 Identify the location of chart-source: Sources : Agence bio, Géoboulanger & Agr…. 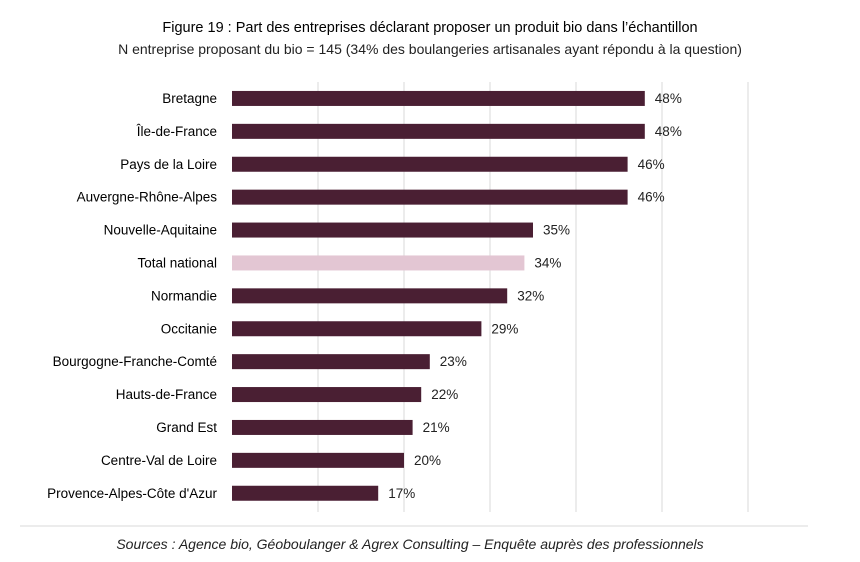
(410, 544).